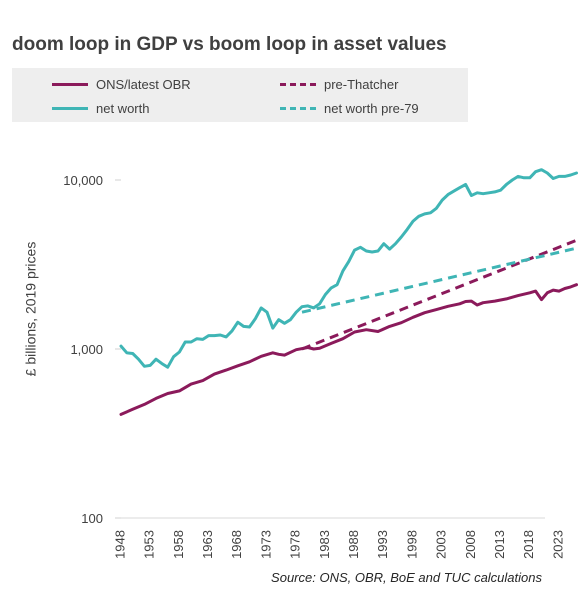 The width and height of the screenshot is (578, 598). I want to click on x-tick-label: 1958, so click(178, 544).